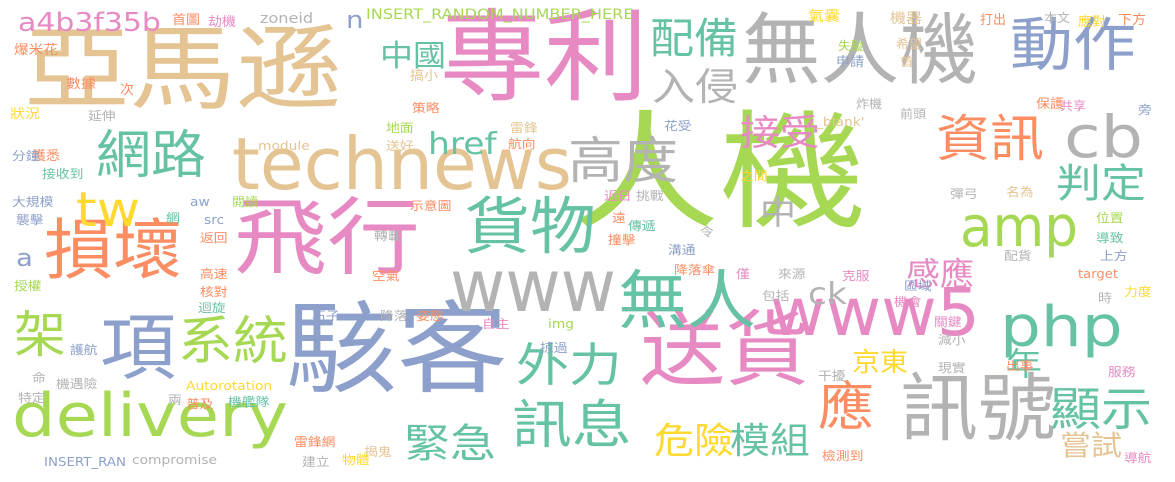  Describe the element at coordinates (388, 236) in the screenshot. I see `cloud-word: 轉載` at that location.